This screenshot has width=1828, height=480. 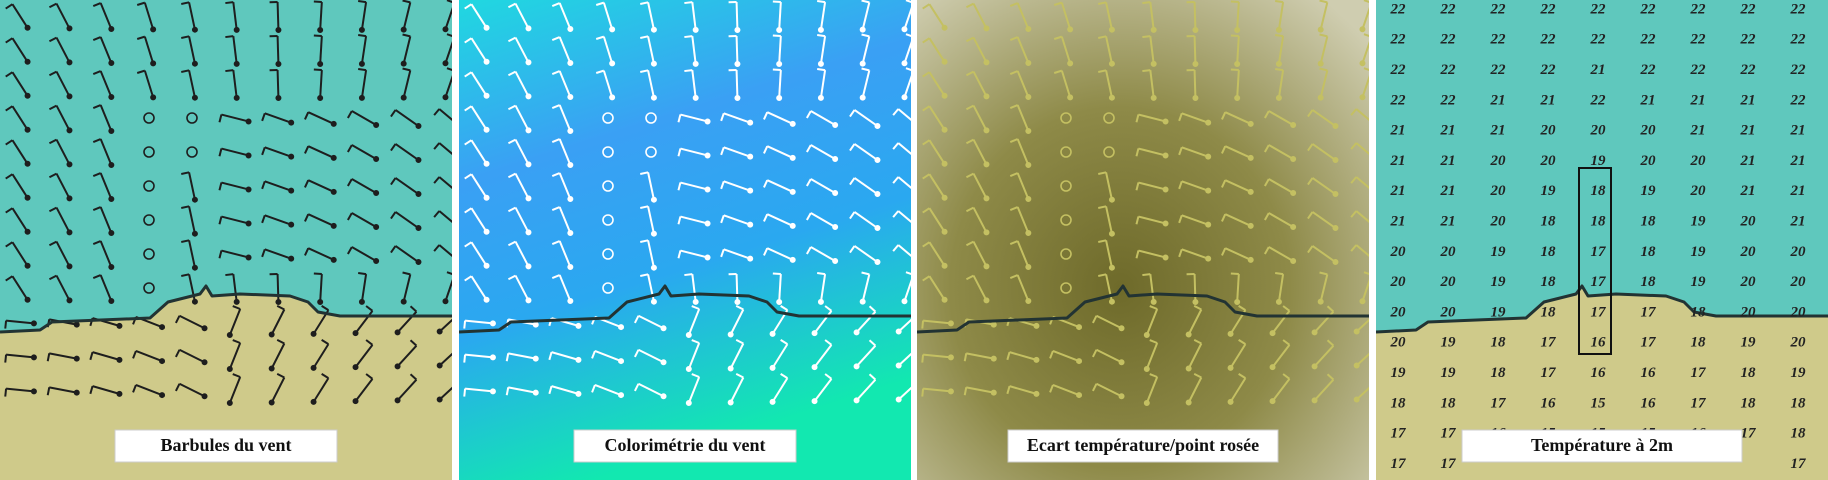 What do you see at coordinates (226, 309) in the screenshot?
I see `coastline` at bounding box center [226, 309].